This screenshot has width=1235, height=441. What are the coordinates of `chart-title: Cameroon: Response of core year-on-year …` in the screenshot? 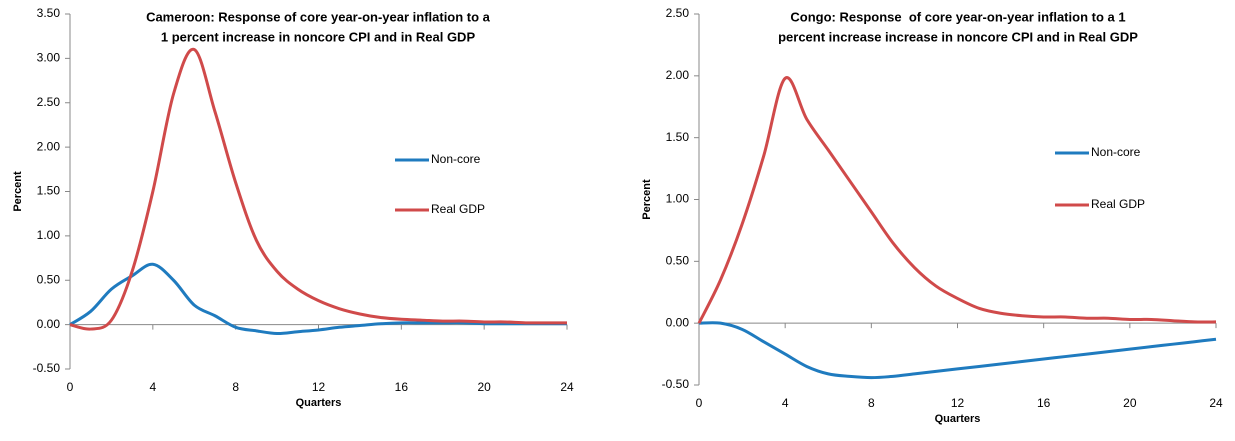 It's located at (318, 16).